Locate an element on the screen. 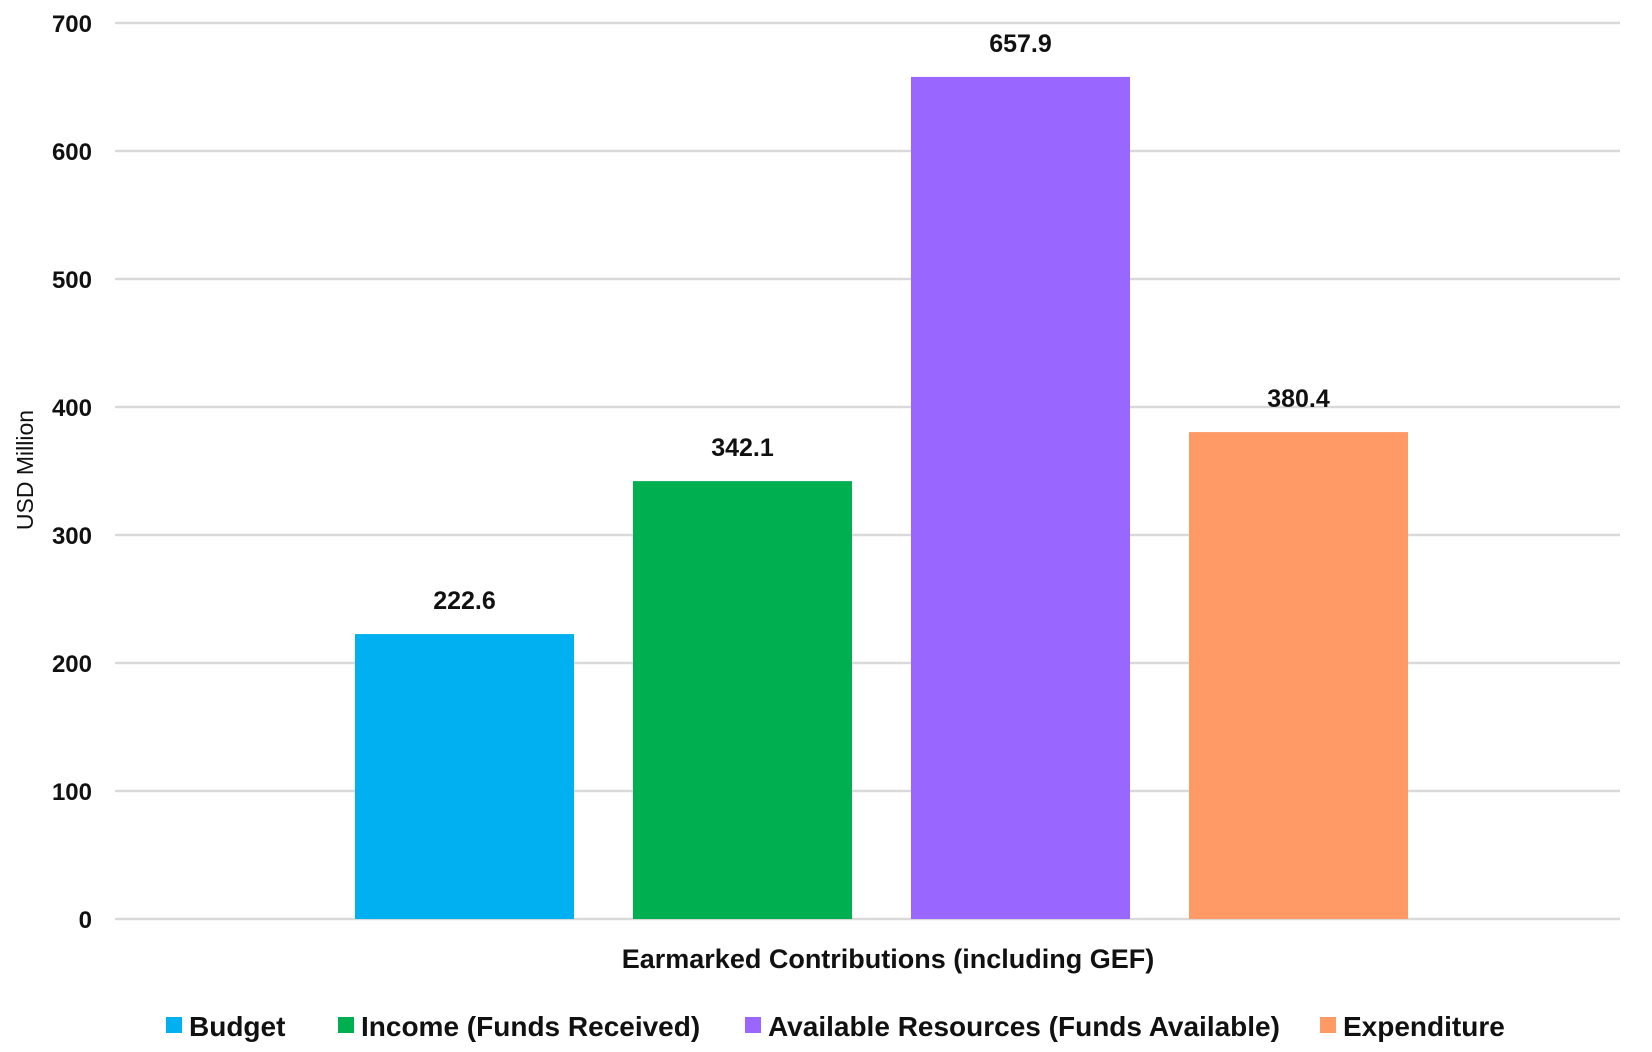 Image resolution: width=1652 pixels, height=1052 pixels. legend-label: Available Resources (Funds Available) is located at coordinates (1024, 1026).